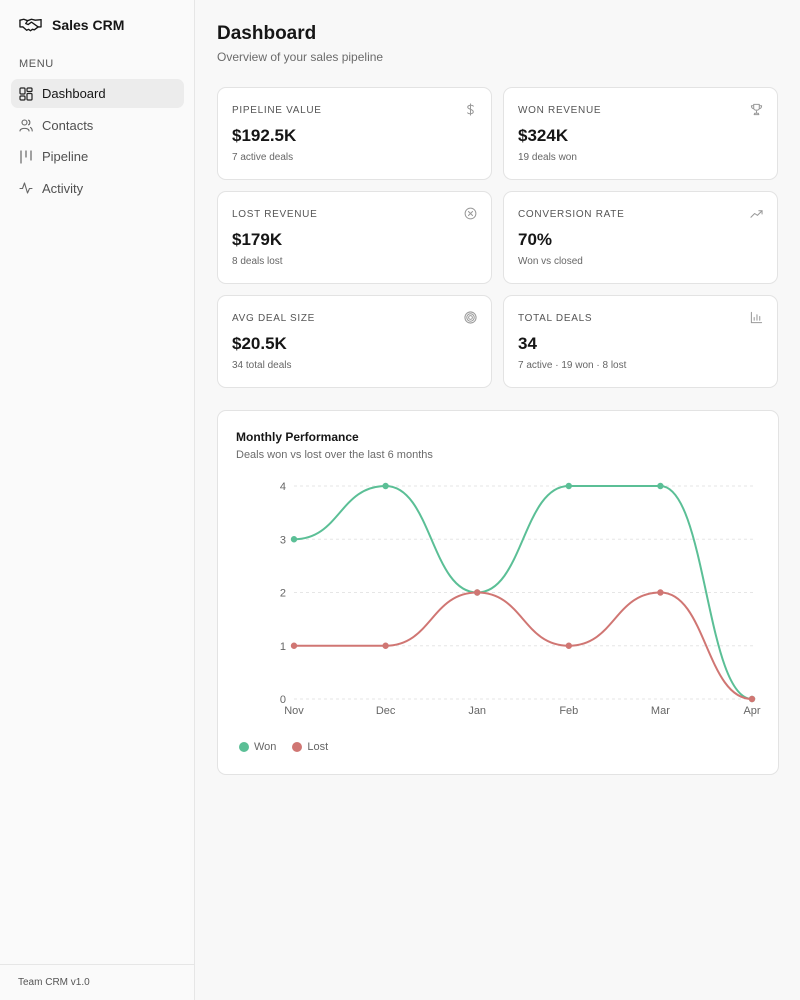 The image size is (800, 1000). Describe the element at coordinates (277, 110) in the screenshot. I see `stat-label: PIPELINE VALUE` at that location.